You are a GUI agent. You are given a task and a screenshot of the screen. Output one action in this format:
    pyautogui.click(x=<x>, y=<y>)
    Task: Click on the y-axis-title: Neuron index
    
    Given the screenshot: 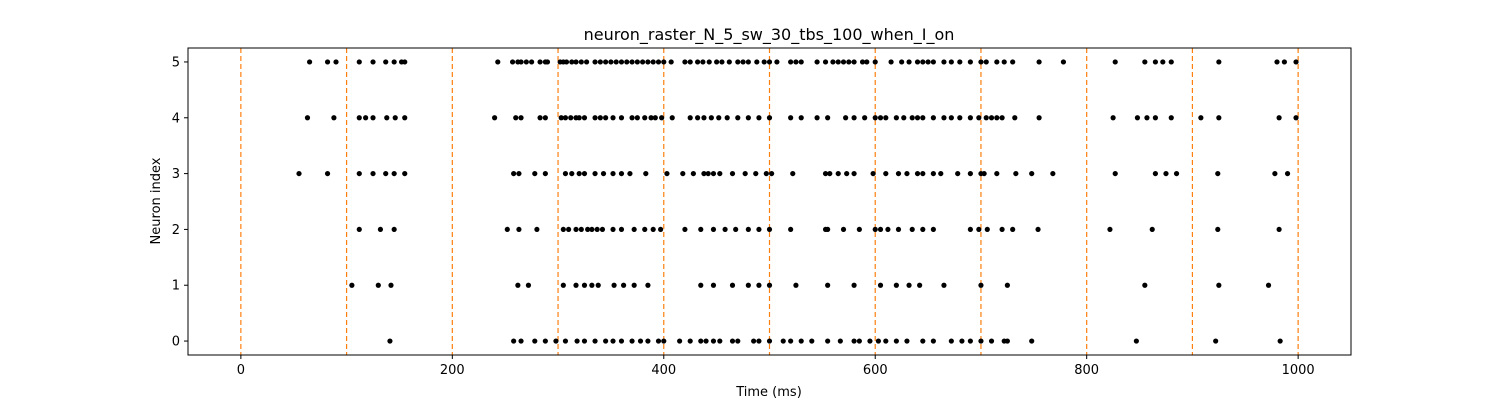 What is the action you would take?
    pyautogui.click(x=156, y=200)
    